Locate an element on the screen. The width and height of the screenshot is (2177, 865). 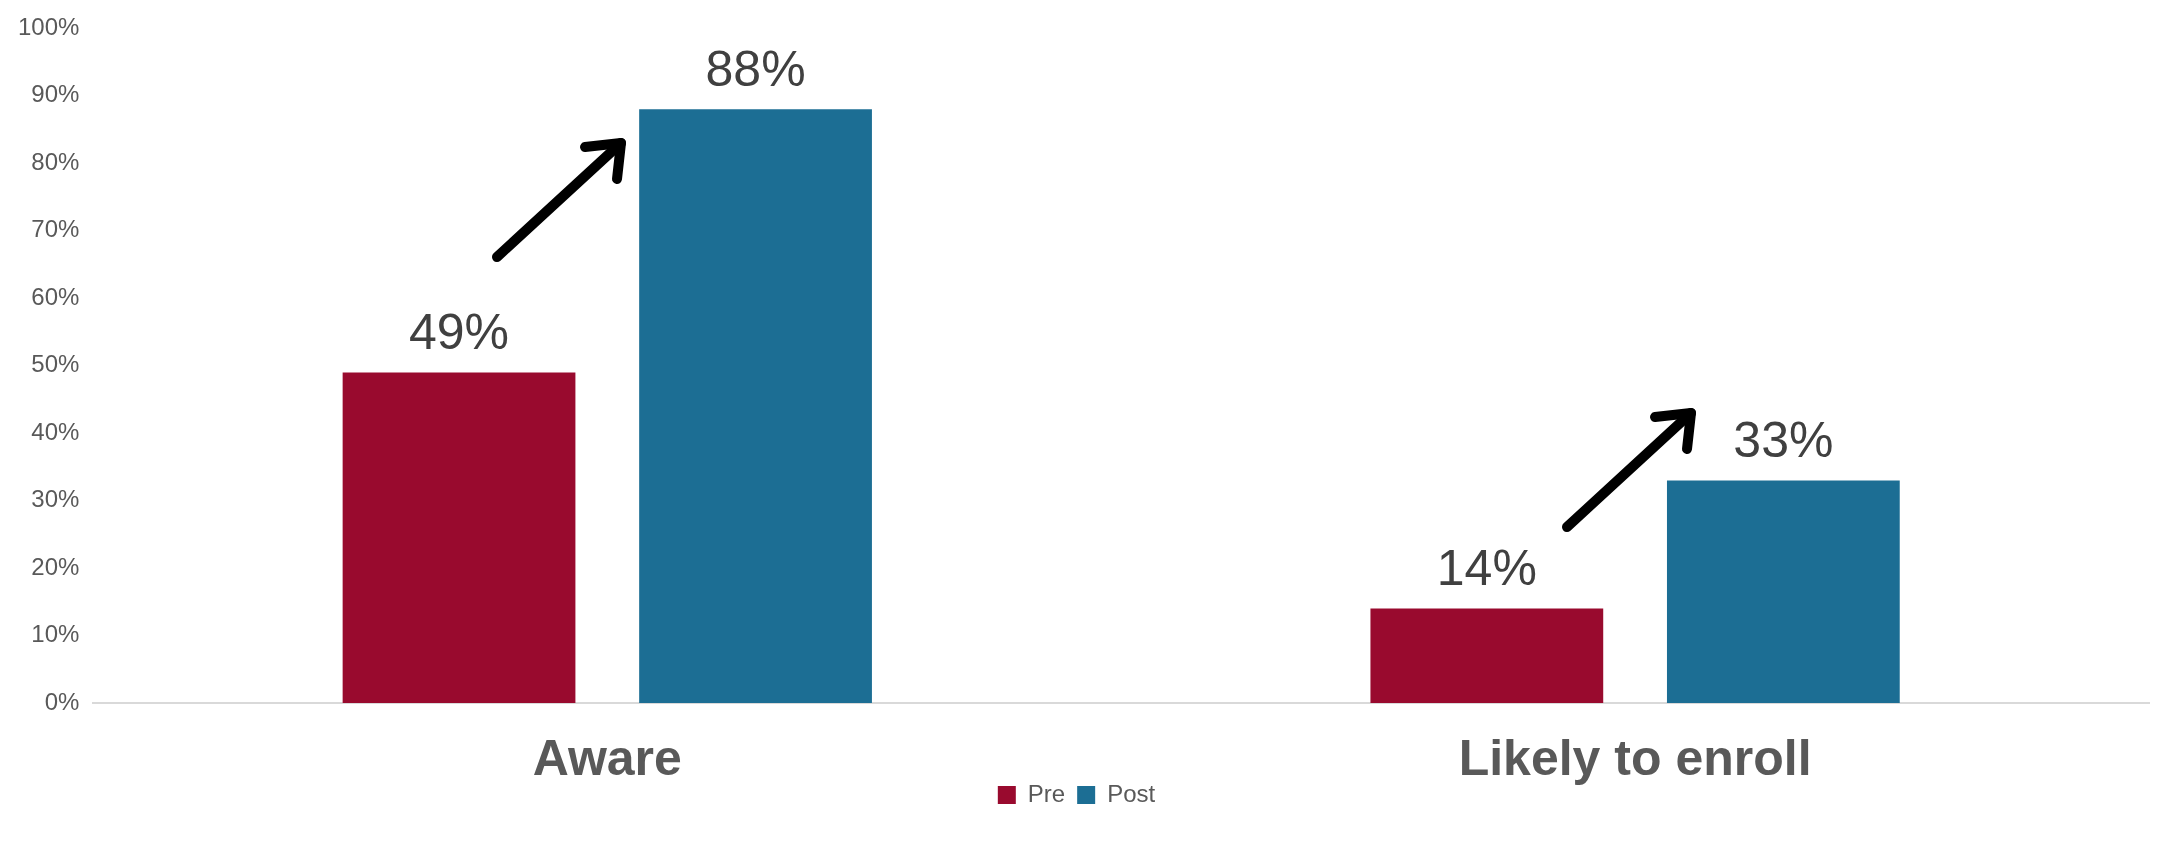
y-tick-label: 0% is located at coordinates (62, 701).